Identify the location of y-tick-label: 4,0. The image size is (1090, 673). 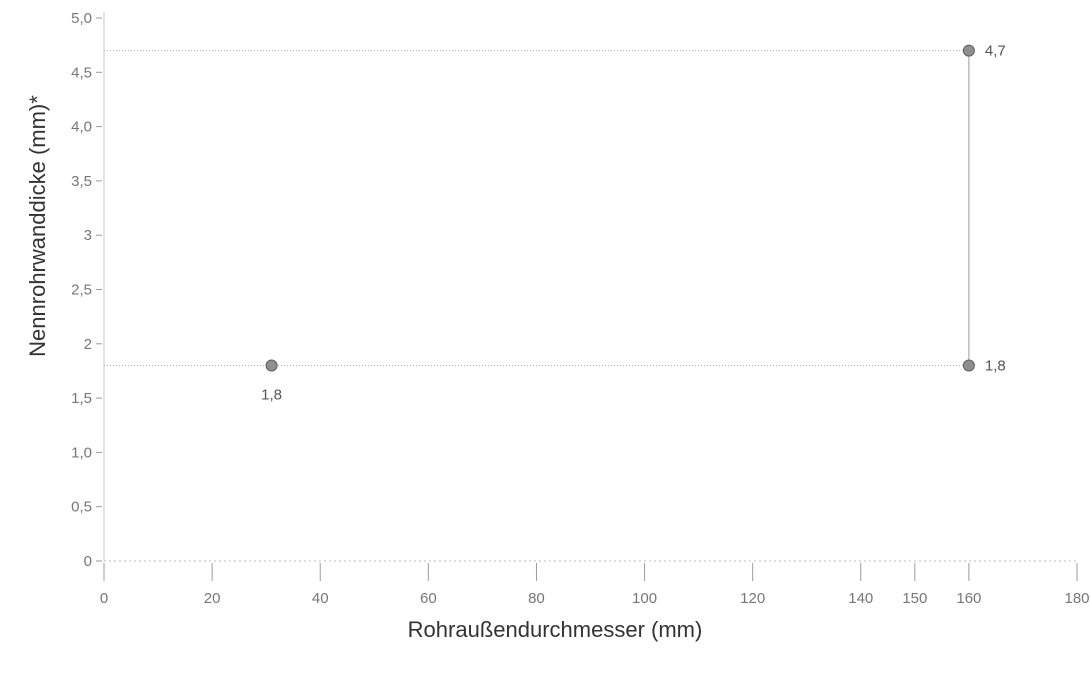
(81, 127).